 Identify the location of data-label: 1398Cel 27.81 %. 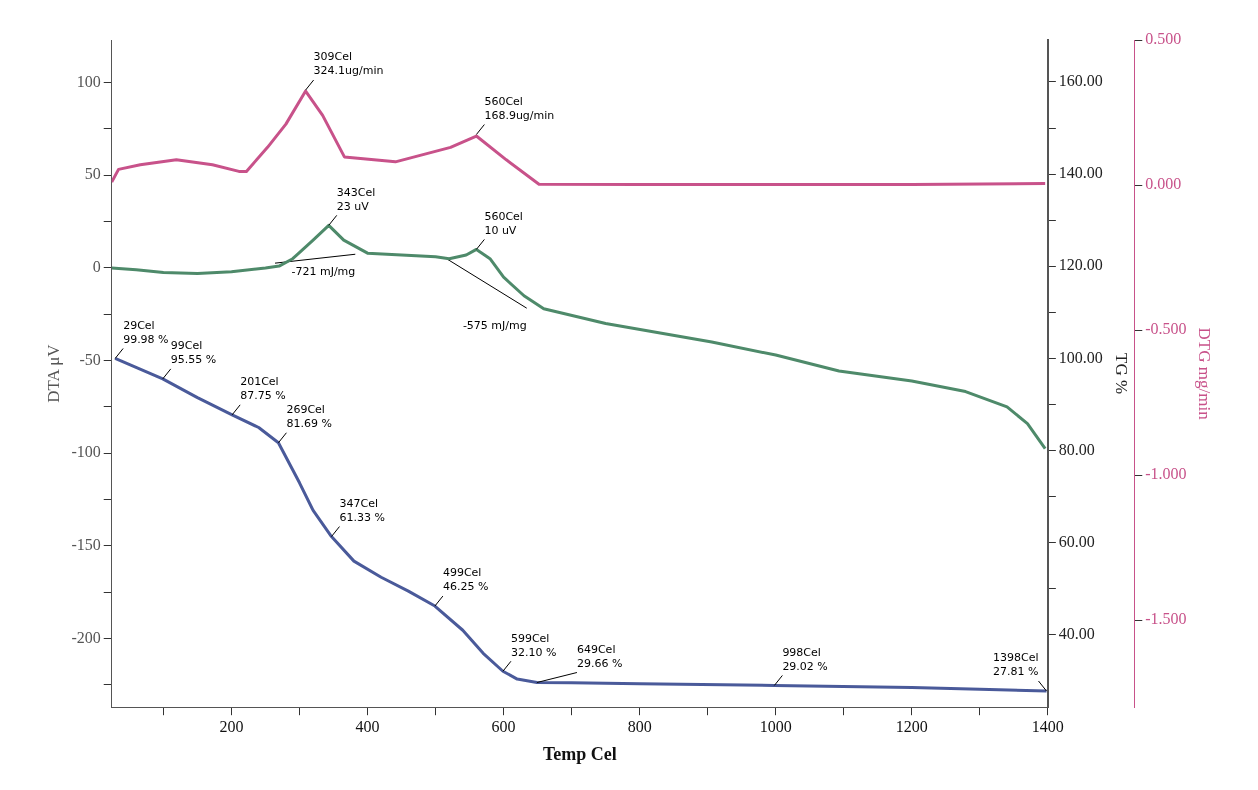
(1016, 665).